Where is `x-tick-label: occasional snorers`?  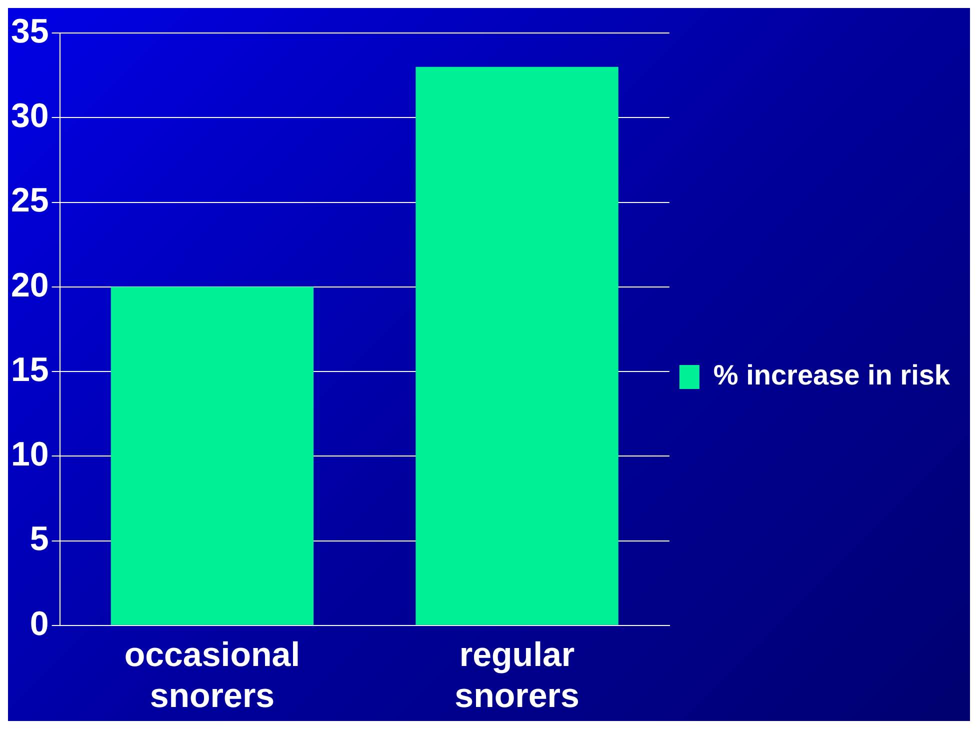 x-tick-label: occasional snorers is located at coordinates (212, 675).